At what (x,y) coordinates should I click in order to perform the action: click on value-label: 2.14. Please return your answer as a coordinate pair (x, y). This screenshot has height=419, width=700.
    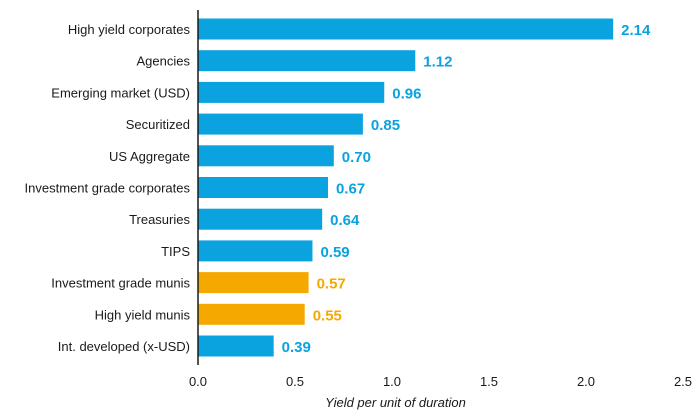
    Looking at the image, I should click on (636, 30).